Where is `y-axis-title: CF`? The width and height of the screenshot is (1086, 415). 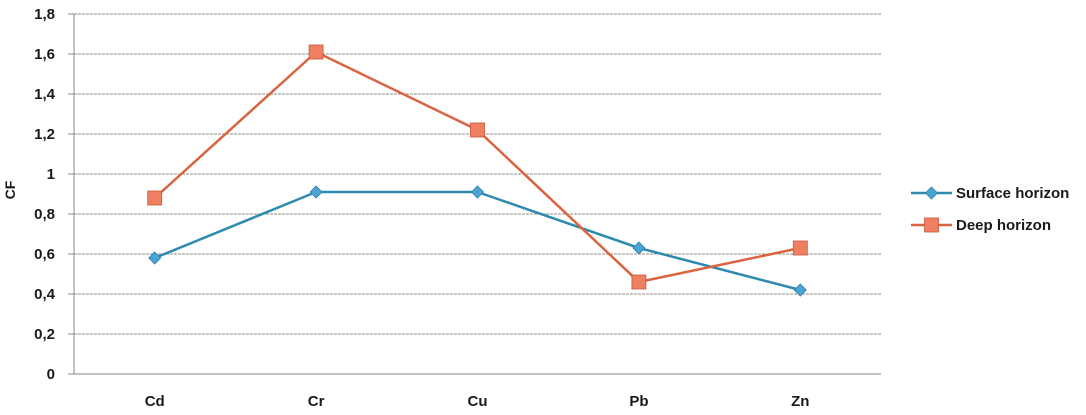
y-axis-title: CF is located at coordinates (10, 189).